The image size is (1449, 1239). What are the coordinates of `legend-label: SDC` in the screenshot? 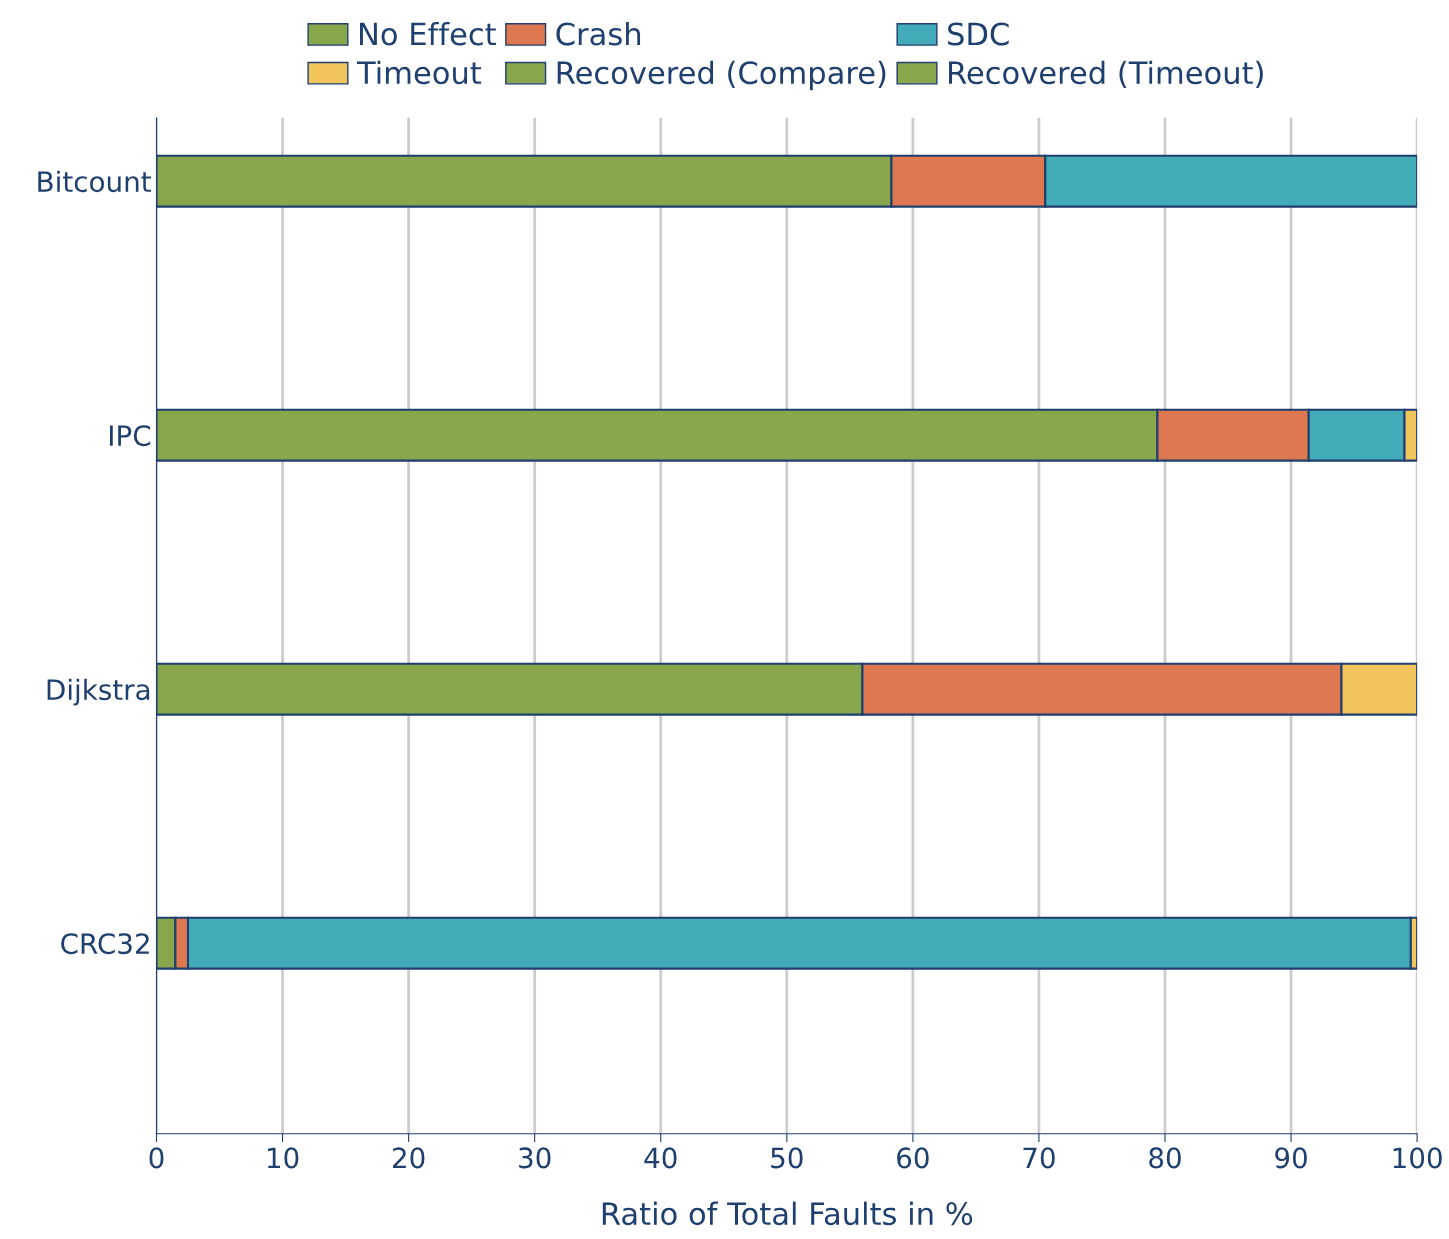 It's located at (978, 34).